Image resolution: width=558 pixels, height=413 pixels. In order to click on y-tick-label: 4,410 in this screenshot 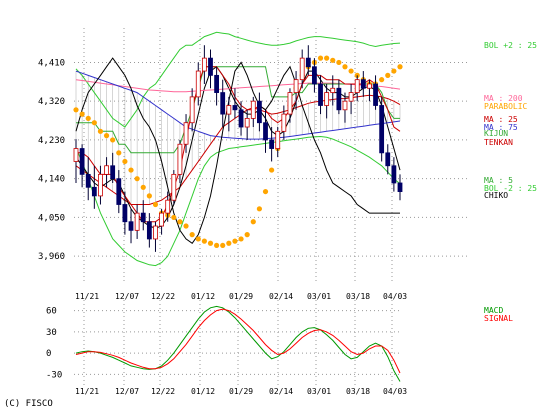, I will do `click(51, 63)`.